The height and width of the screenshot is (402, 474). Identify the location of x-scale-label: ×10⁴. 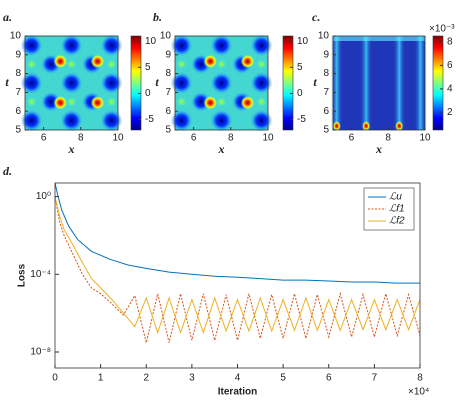
(418, 392).